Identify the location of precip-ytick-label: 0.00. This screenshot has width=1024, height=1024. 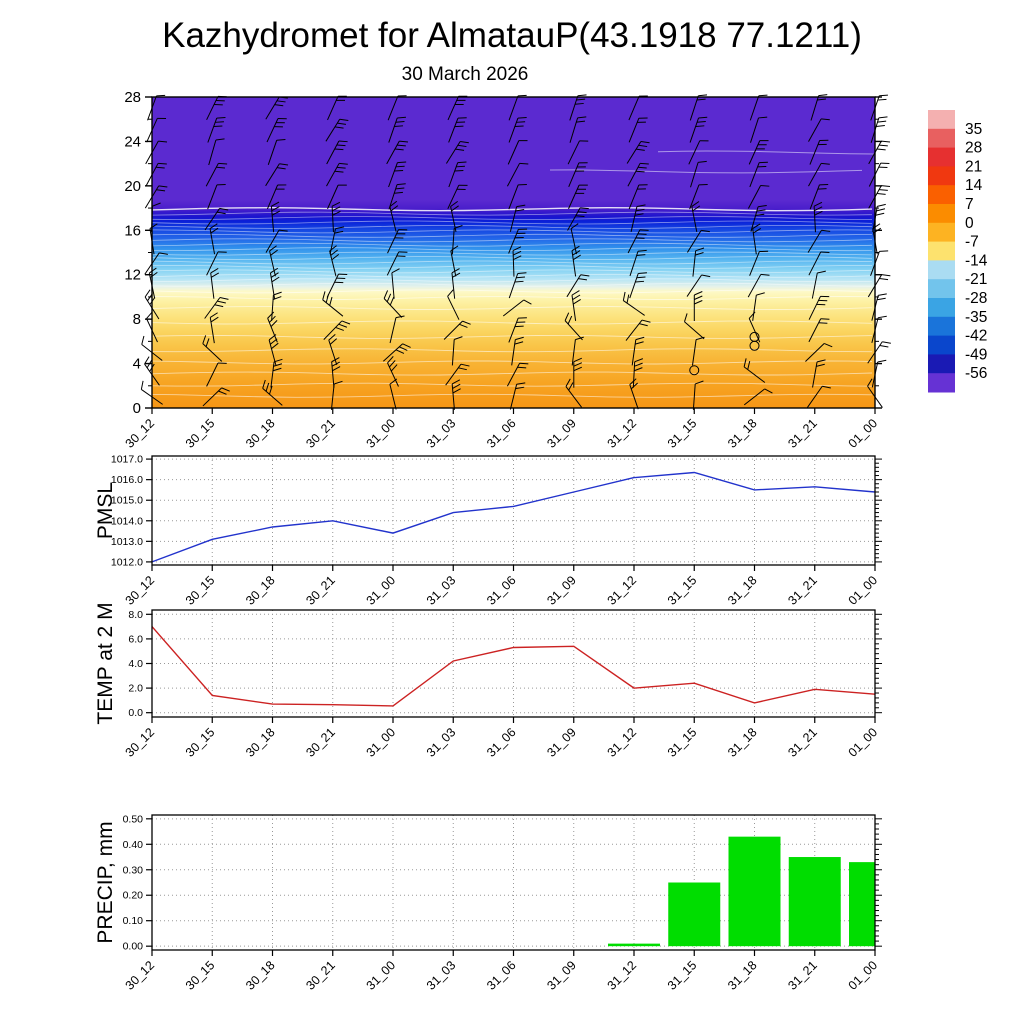
(133, 947).